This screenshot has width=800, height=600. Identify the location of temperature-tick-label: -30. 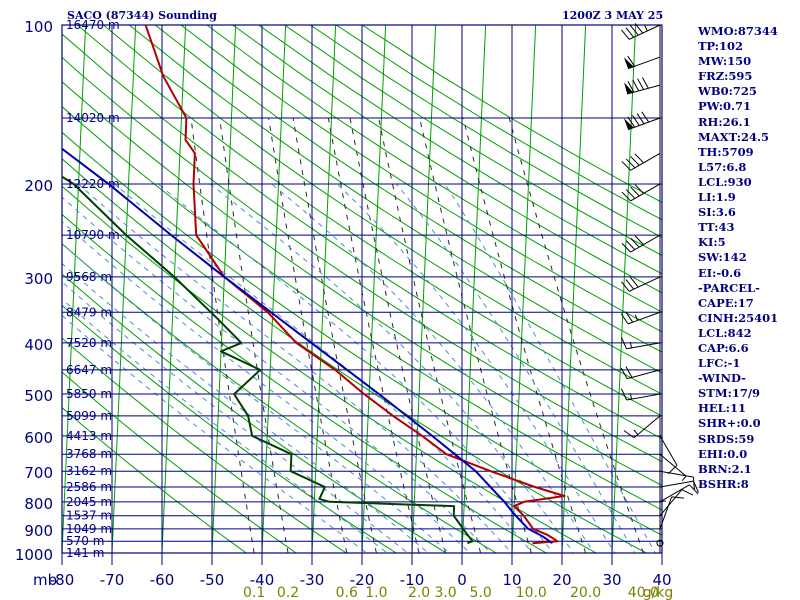
(312, 580).